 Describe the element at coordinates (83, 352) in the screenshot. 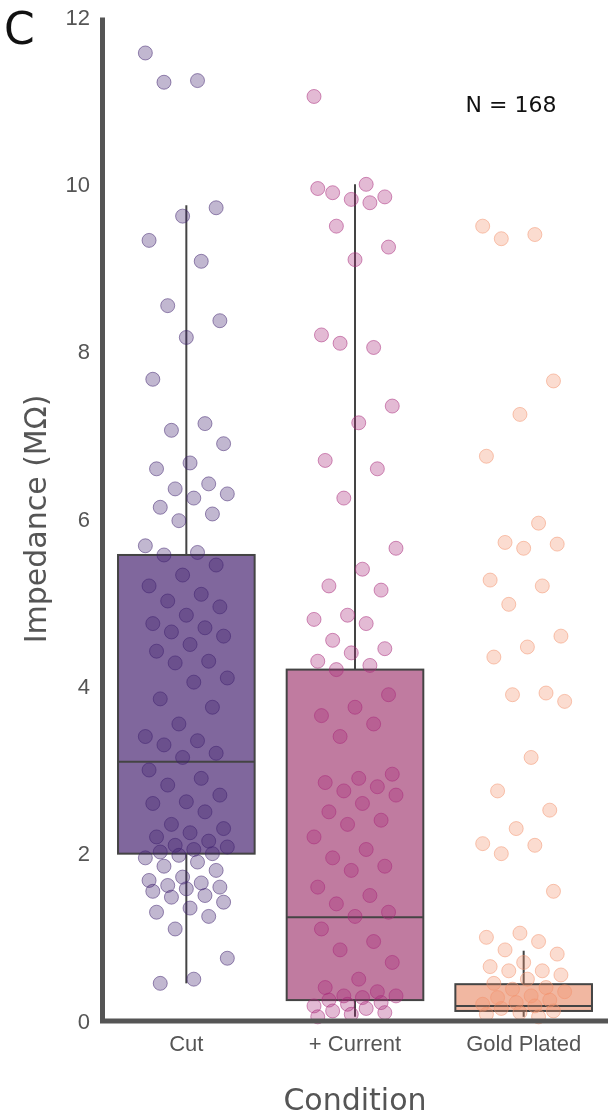

I see `y-tick-label: 8` at that location.